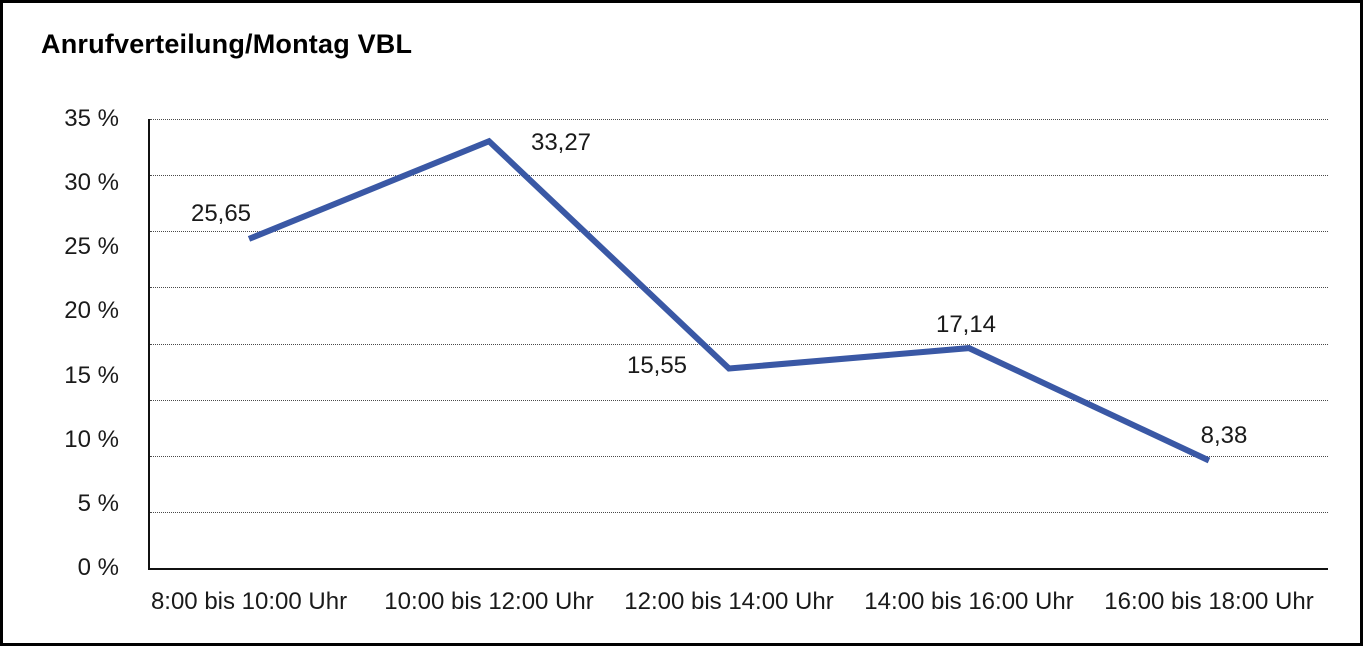 The height and width of the screenshot is (646, 1363). Describe the element at coordinates (68, 343) in the screenshot. I see `y-axis-labels: 35 % 30 % 25 % 20 % 15 % 10 % 5 % 0 %` at that location.